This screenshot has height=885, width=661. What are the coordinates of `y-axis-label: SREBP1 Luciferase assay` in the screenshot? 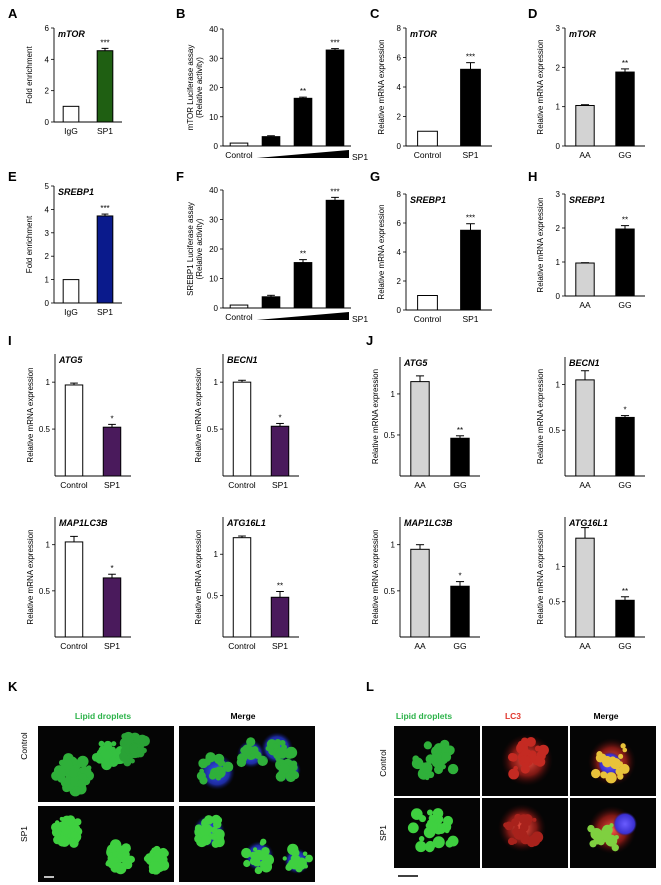 It's located at (190, 249).